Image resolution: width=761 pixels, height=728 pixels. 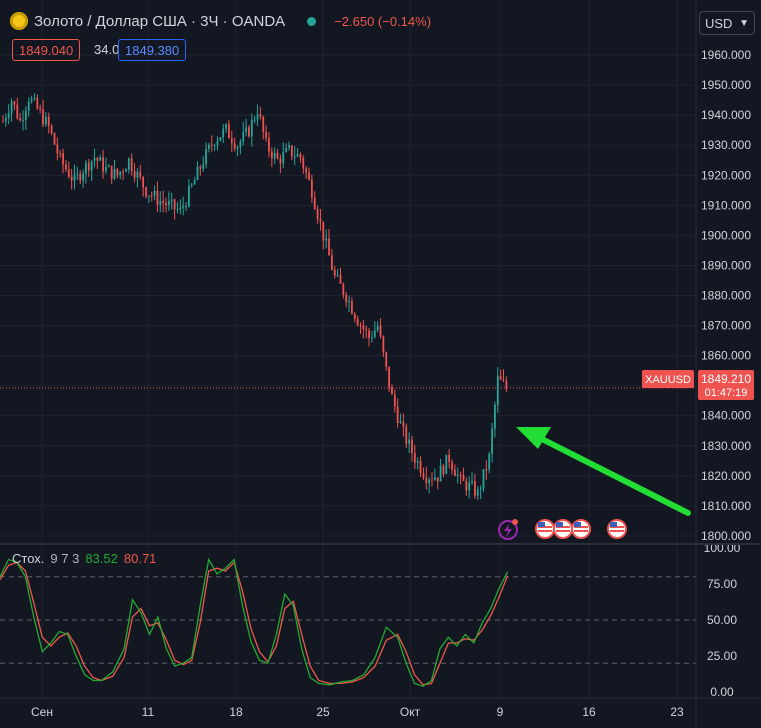 I want to click on stoch-params: 9 7 3, so click(x=65, y=558).